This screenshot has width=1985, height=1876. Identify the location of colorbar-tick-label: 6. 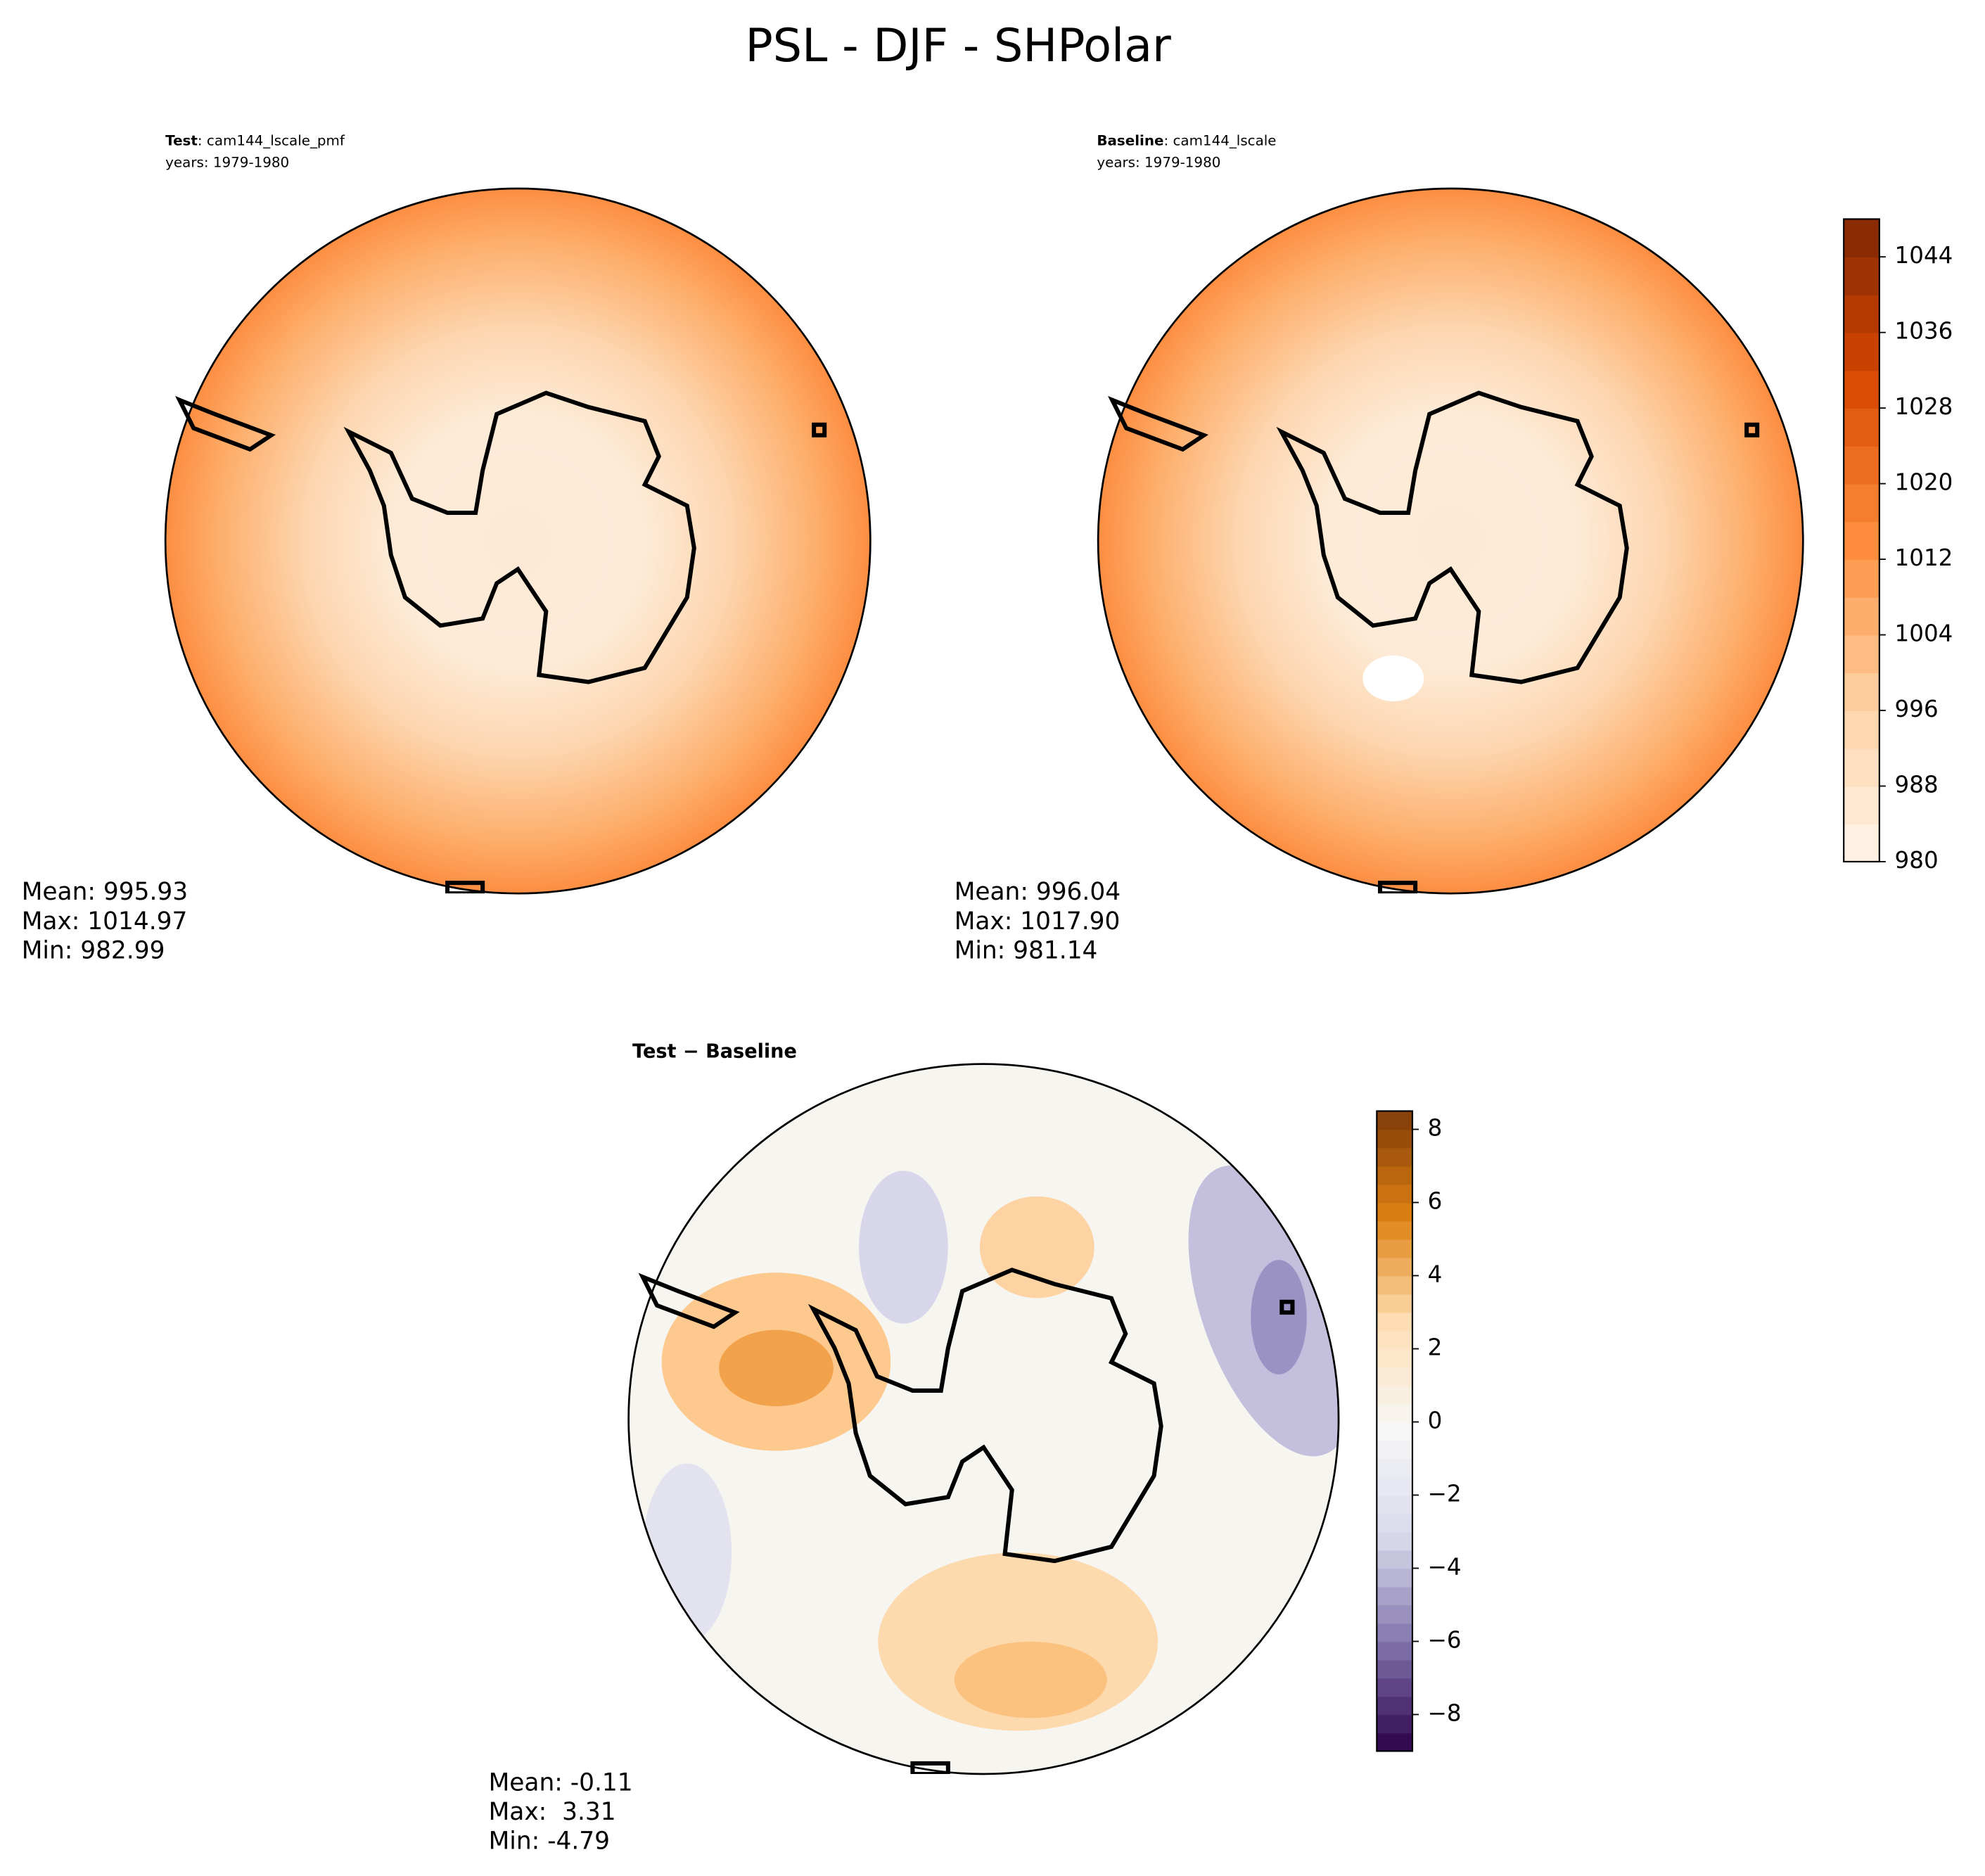
(1435, 1201).